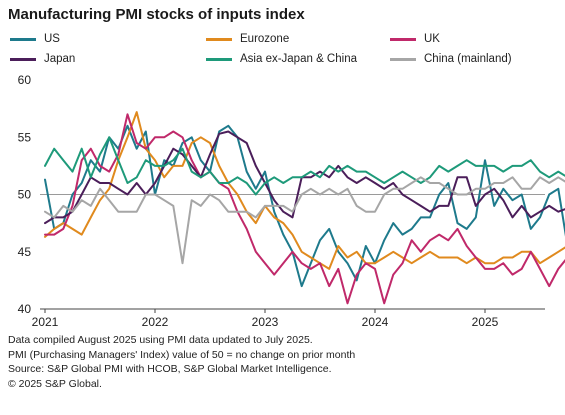  Describe the element at coordinates (23, 39) in the screenshot. I see `legend-swatch-us` at that location.